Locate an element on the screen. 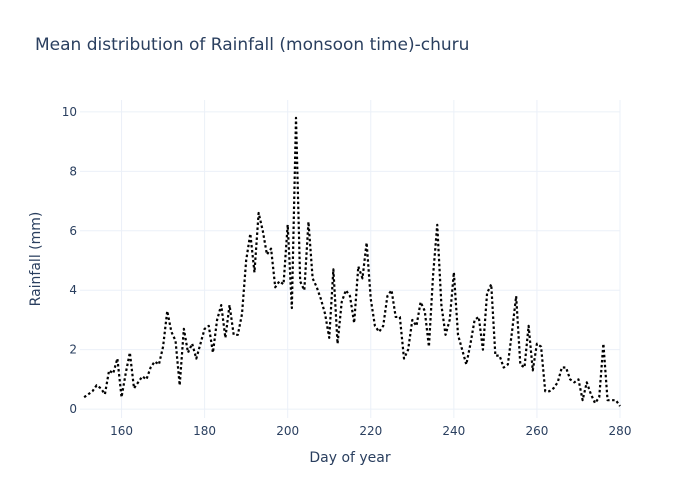  y-tick-label: 0 is located at coordinates (73, 409).